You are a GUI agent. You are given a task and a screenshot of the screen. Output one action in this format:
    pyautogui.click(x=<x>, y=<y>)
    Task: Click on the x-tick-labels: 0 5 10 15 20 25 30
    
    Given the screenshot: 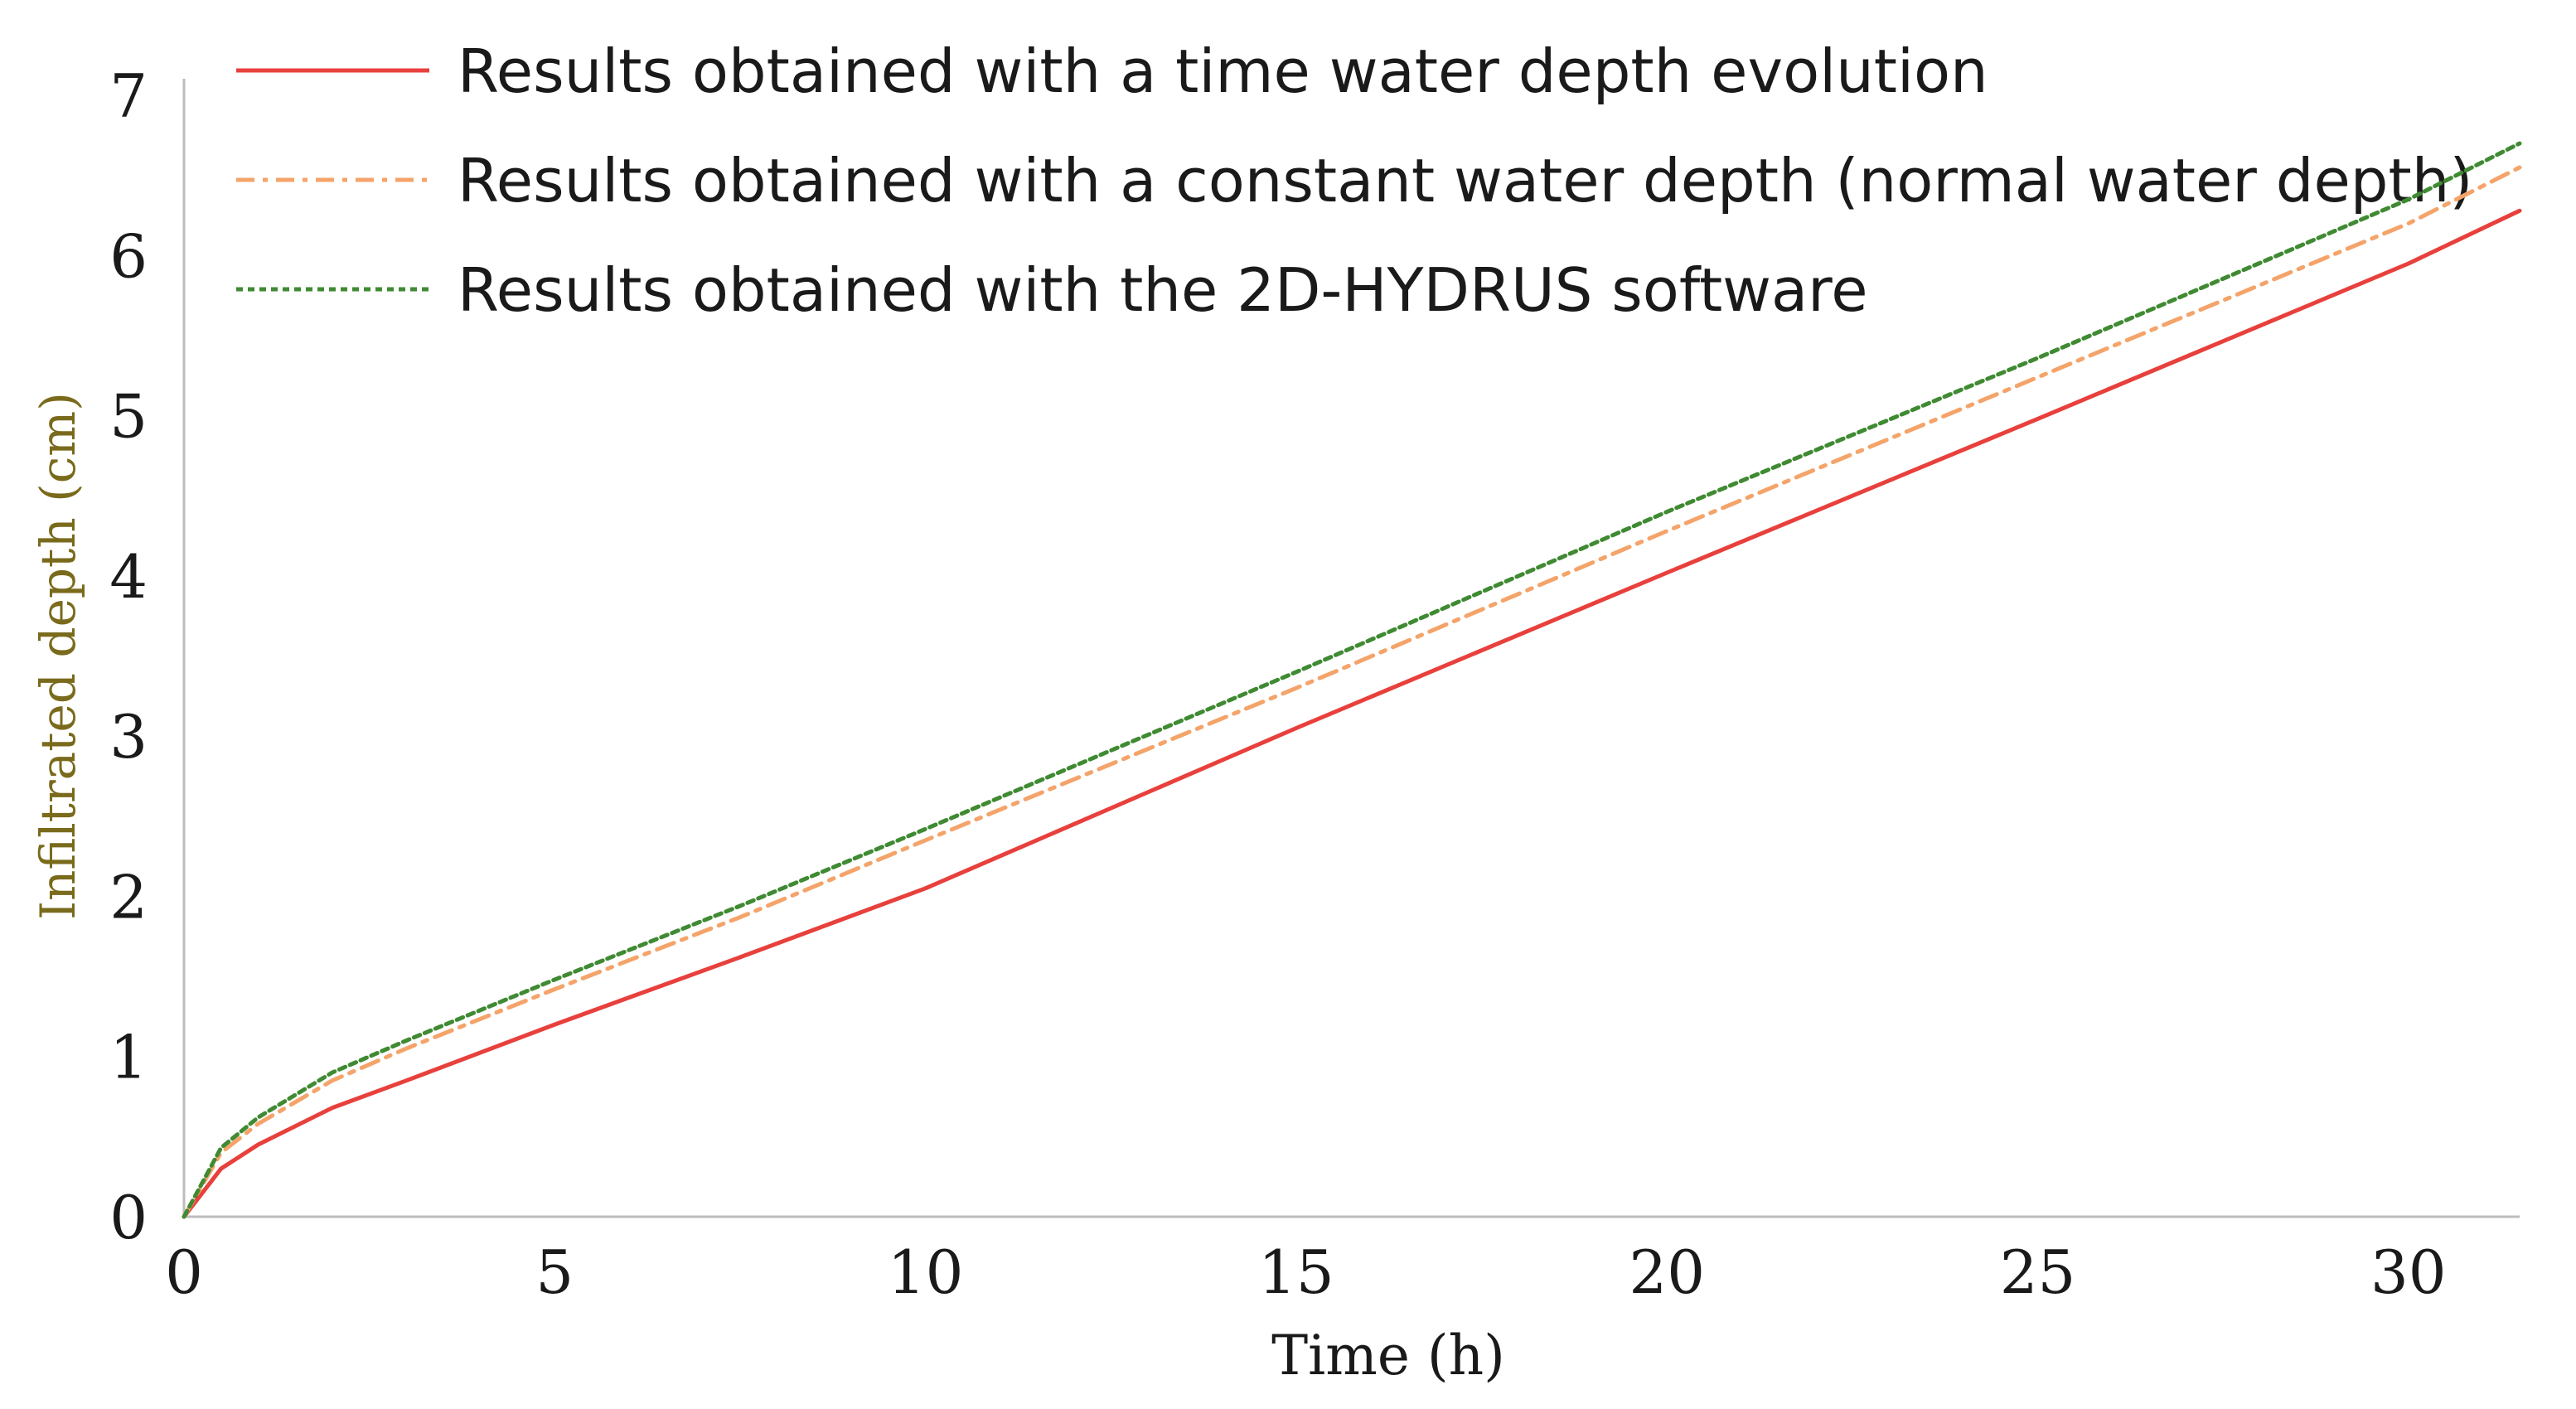 What is the action you would take?
    pyautogui.click(x=1306, y=1272)
    